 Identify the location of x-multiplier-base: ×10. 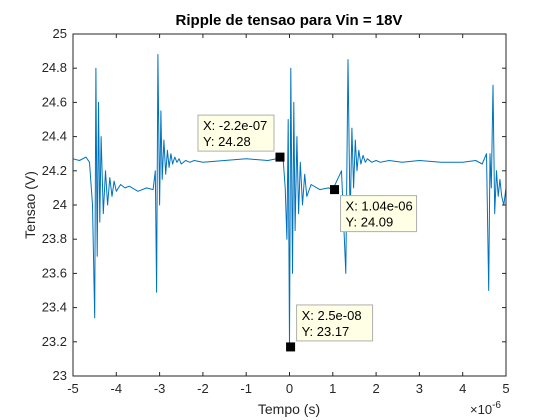
(481, 409).